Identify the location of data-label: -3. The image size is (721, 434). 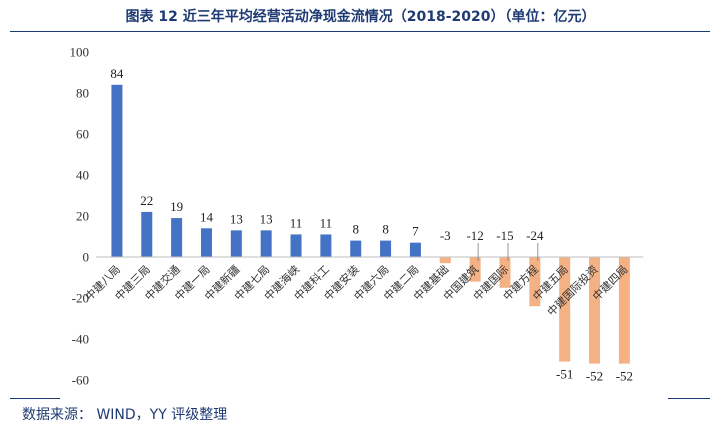
(445, 235).